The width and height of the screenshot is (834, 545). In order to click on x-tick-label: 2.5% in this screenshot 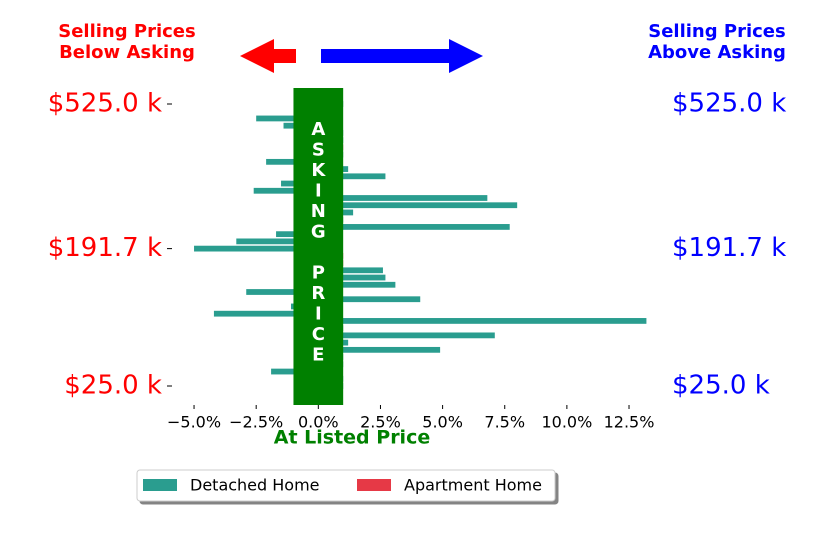, I will do `click(380, 422)`.